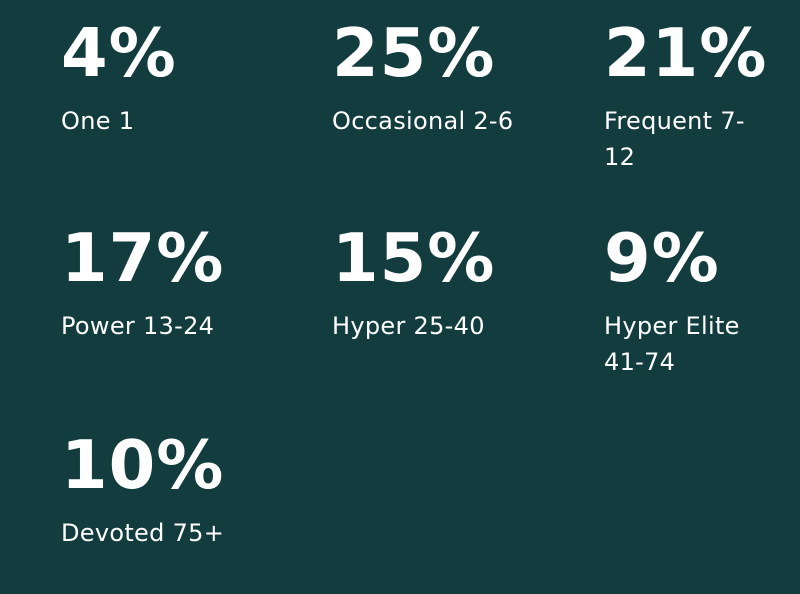  Describe the element at coordinates (408, 326) in the screenshot. I see `stat-label: Hyper 25-40` at that location.